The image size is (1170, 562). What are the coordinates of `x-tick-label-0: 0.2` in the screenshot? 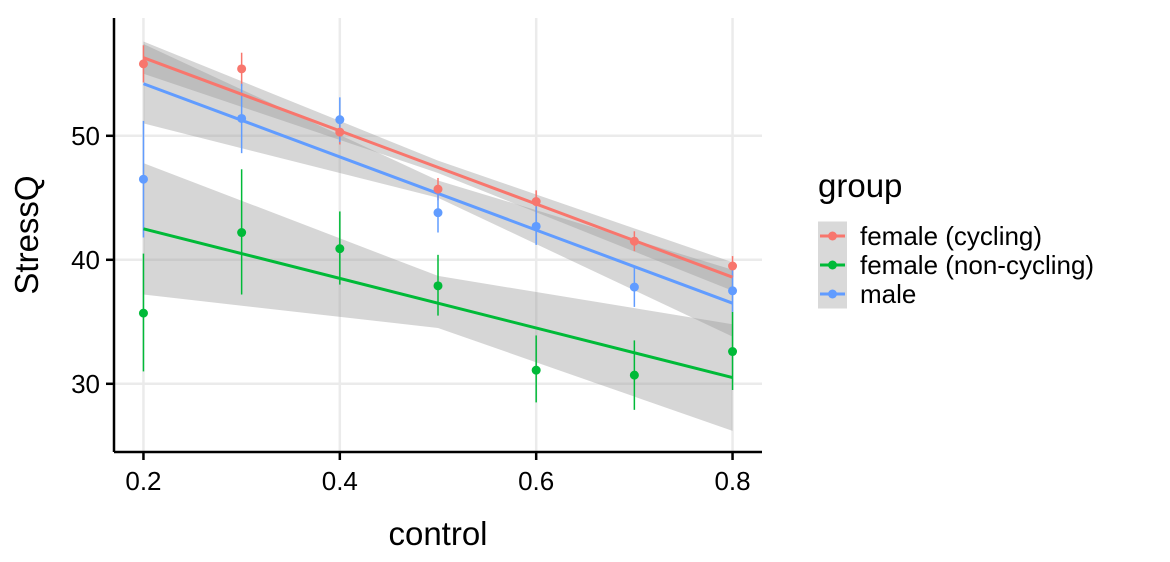 It's located at (143, 481).